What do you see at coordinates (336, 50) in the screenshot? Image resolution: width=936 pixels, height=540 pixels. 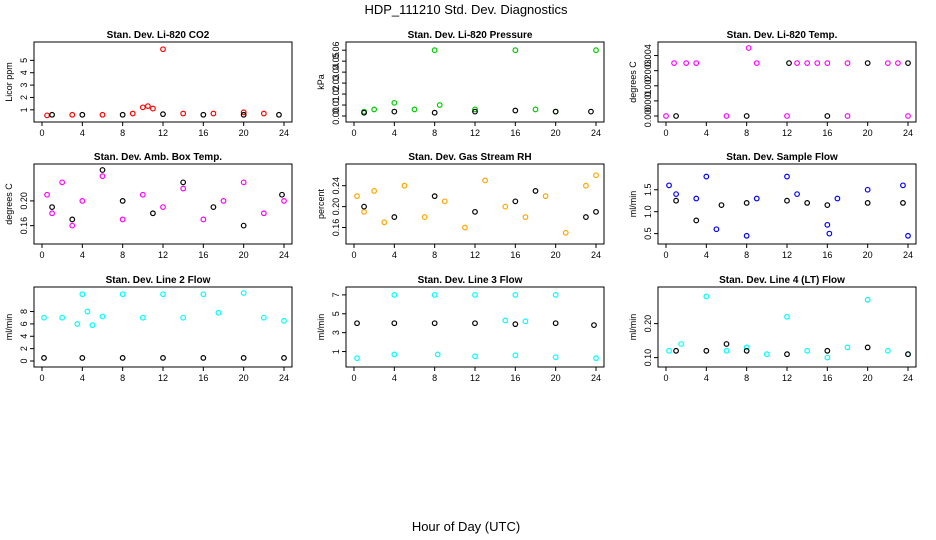 I see `y-tick-label: 0.06` at bounding box center [336, 50].